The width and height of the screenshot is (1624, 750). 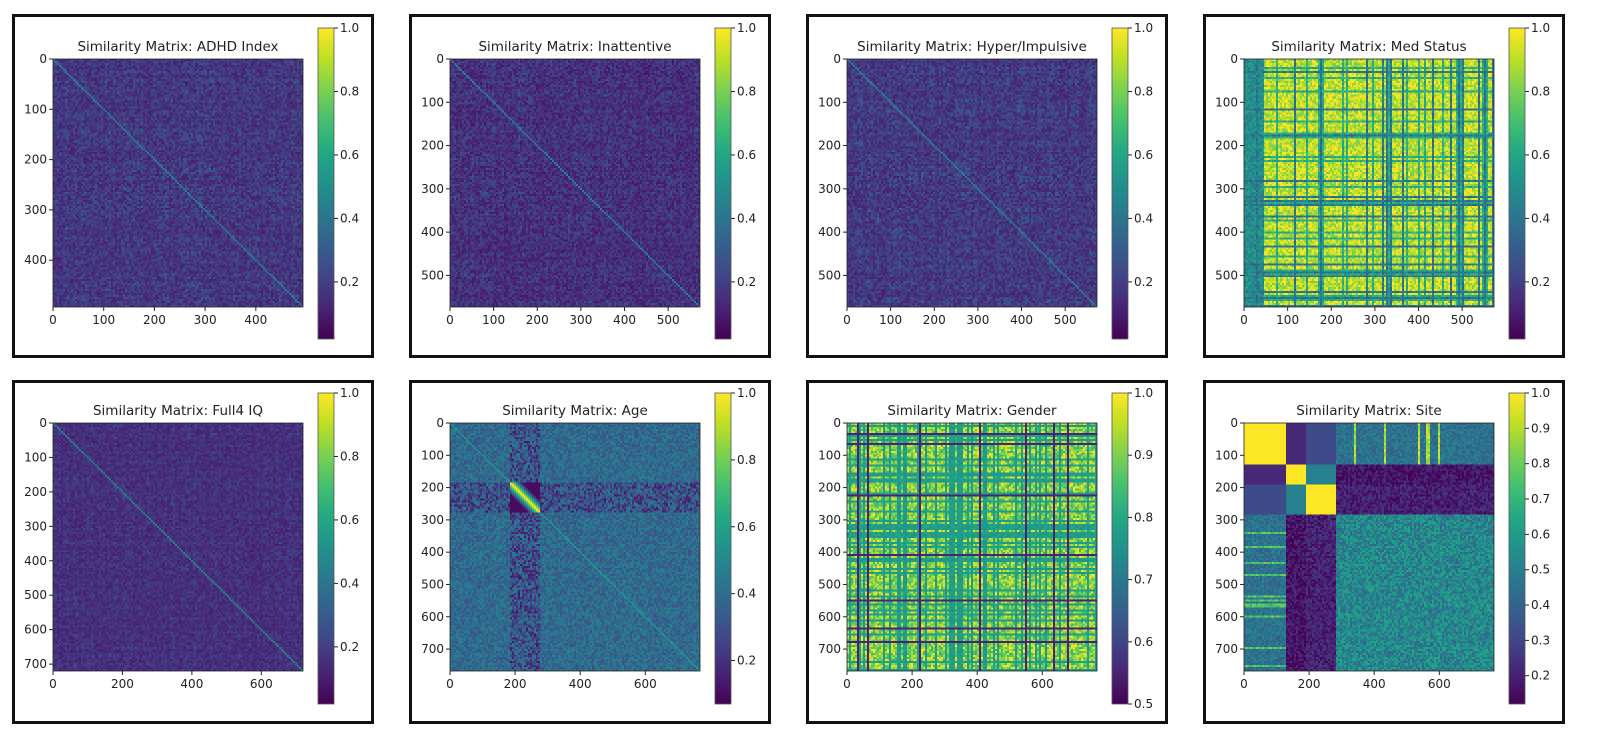 What do you see at coordinates (972, 47) in the screenshot?
I see `chart-title: Similarity Matrix: Hyper/Impulsive` at bounding box center [972, 47].